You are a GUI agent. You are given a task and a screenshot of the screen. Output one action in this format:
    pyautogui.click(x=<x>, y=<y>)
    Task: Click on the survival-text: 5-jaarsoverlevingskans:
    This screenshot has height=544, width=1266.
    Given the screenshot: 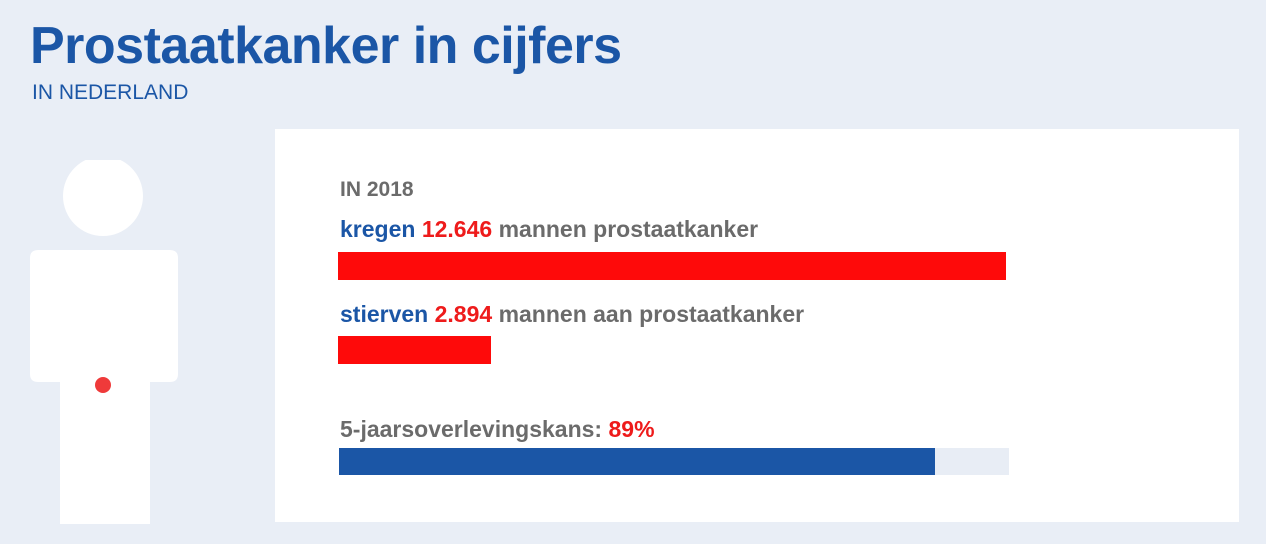 What is the action you would take?
    pyautogui.click(x=471, y=429)
    